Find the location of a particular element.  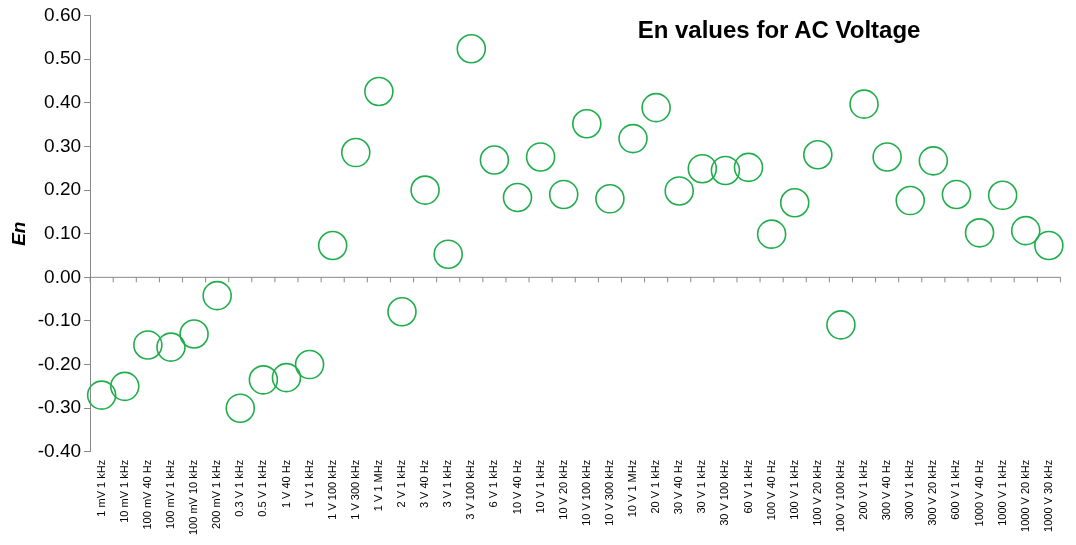

x-tick-label: 300 V 1 kHz is located at coordinates (909, 489).